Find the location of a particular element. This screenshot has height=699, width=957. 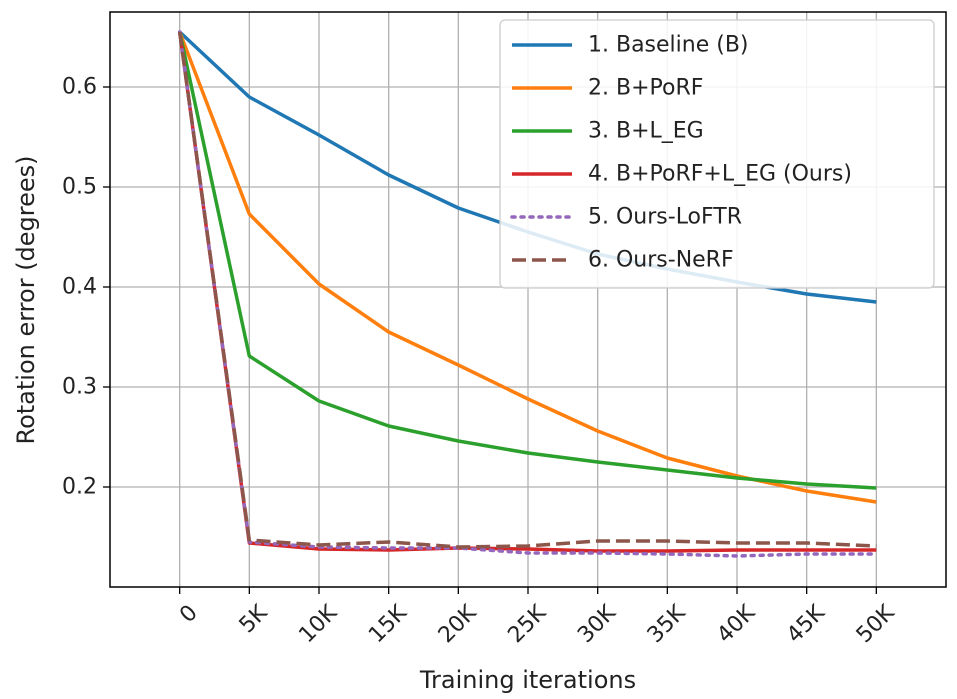

x-tick-label: 15K is located at coordinates (388, 624).